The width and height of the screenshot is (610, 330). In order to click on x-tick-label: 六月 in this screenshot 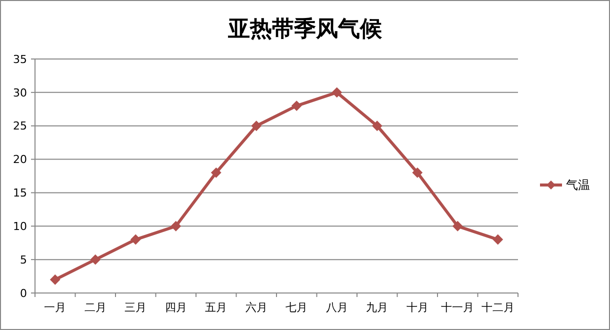, I will do `click(256, 307)`.